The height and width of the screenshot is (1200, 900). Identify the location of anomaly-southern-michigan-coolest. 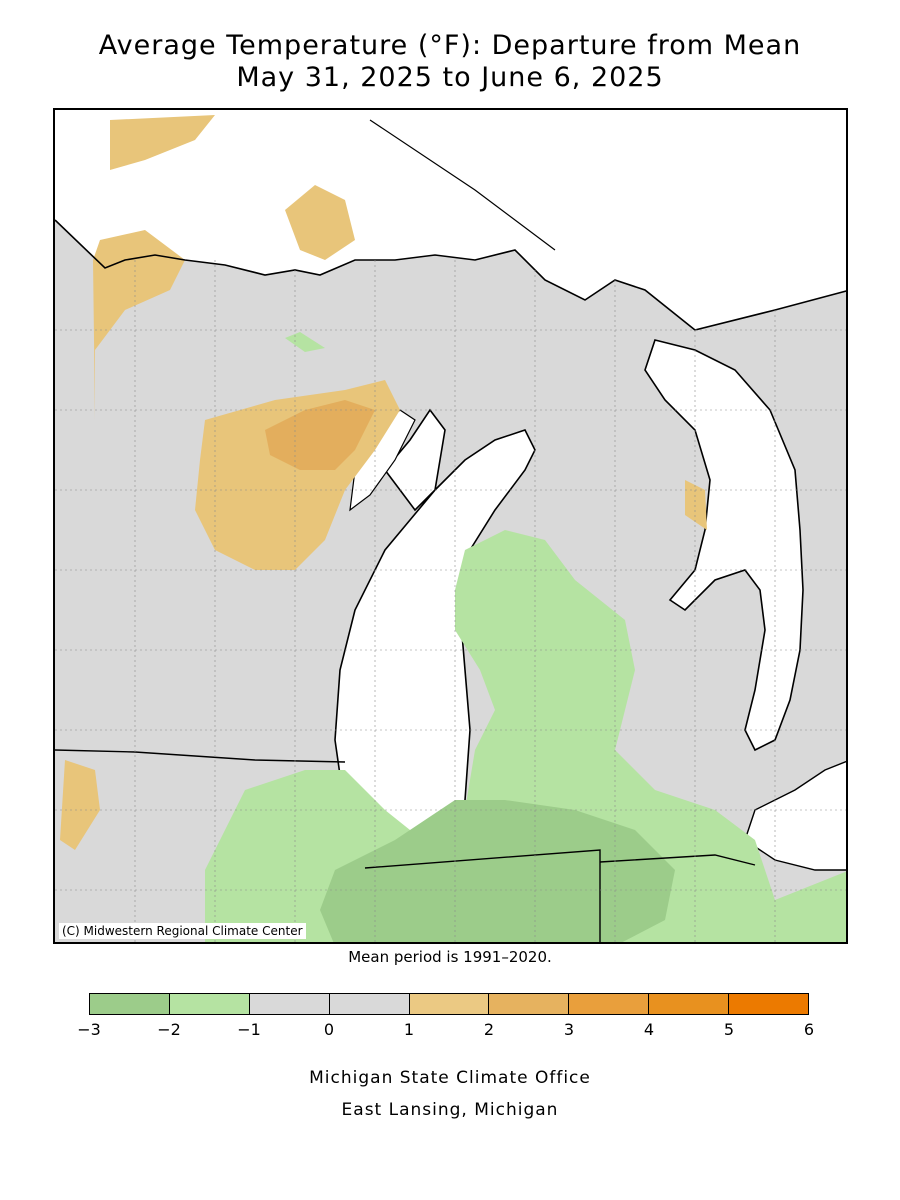
(497, 871).